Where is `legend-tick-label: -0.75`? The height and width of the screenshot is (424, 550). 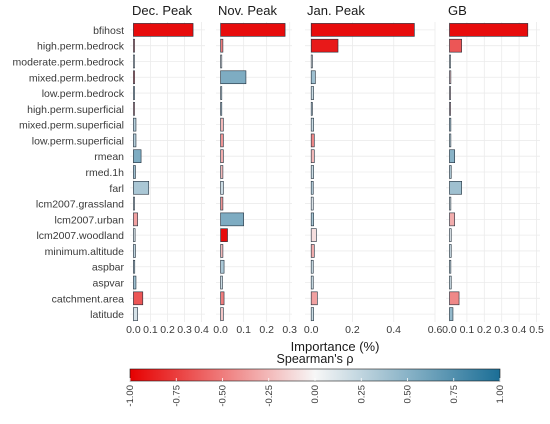
legend-tick-label: -0.75 is located at coordinates (176, 396).